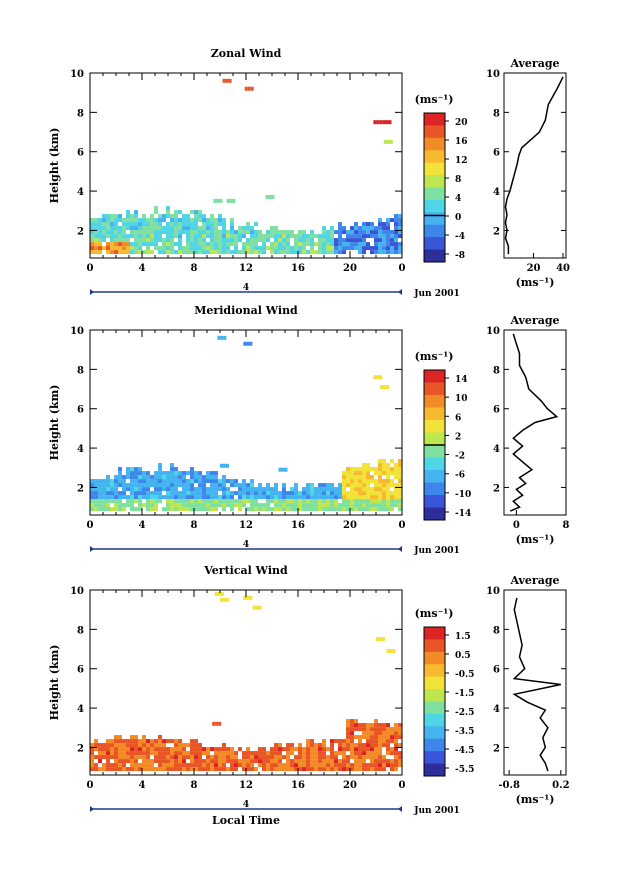 The image size is (619, 873). What do you see at coordinates (434, 187) in the screenshot?
I see `colorbar-frame` at bounding box center [434, 187].